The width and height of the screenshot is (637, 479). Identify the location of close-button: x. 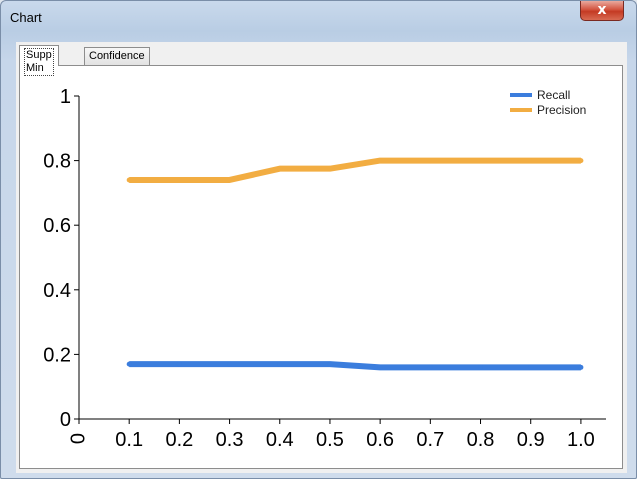
(602, 11).